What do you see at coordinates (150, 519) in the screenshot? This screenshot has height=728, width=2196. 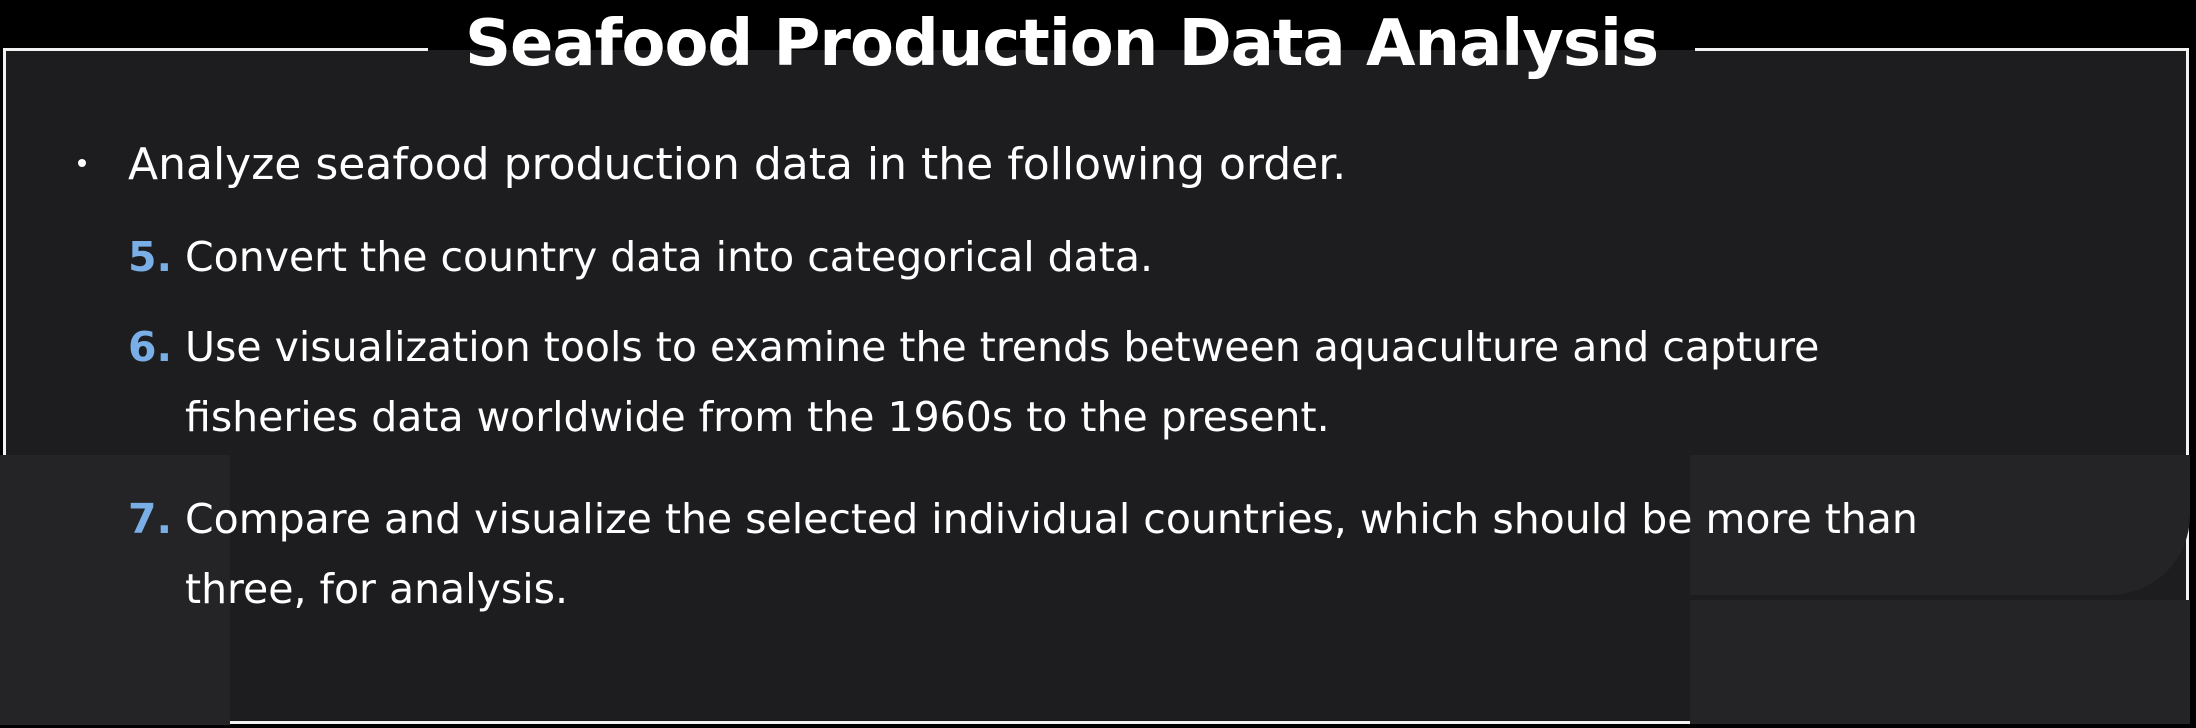 I see `item-number: 7.` at bounding box center [150, 519].